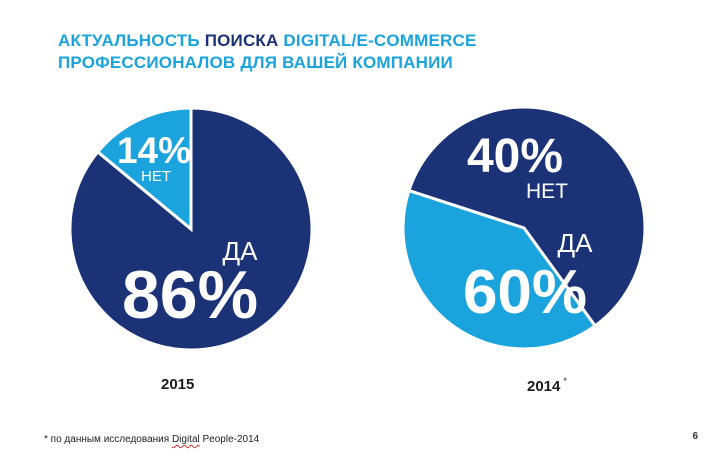 The width and height of the screenshot is (728, 464). I want to click on year-label-2015: 2015, so click(177, 384).